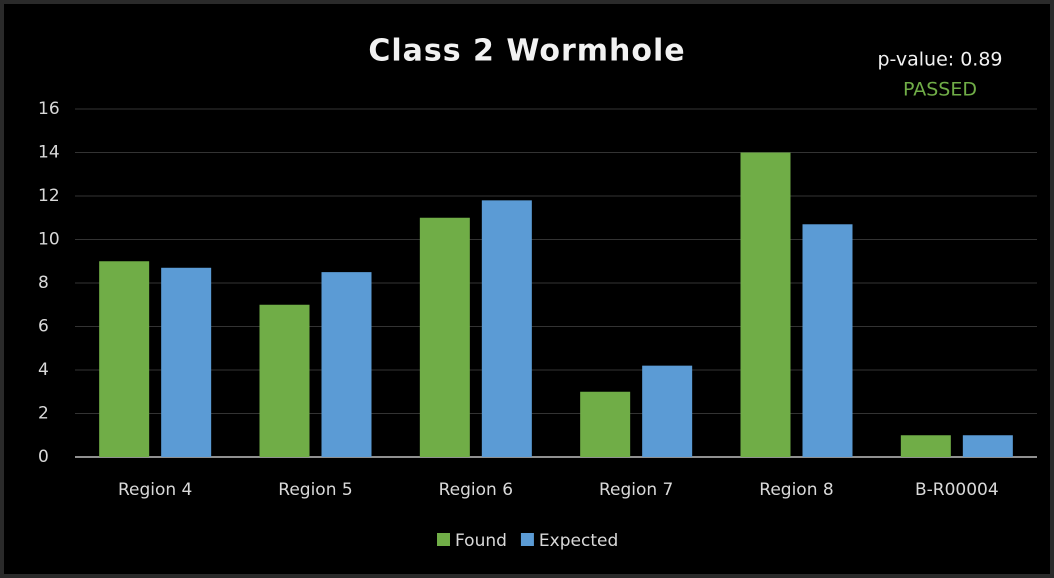 This screenshot has height=578, width=1054. Describe the element at coordinates (43, 457) in the screenshot. I see `y-tick-label: 0` at that location.